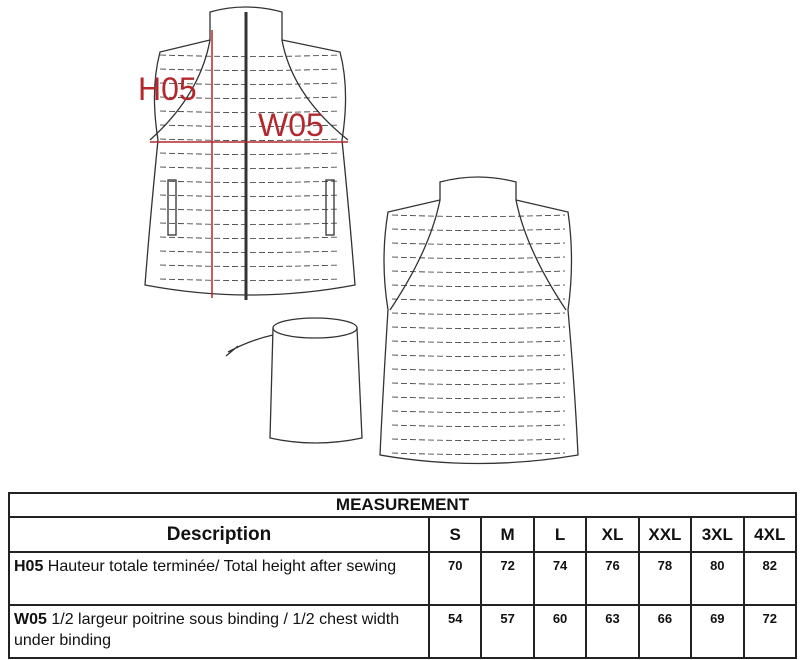  What do you see at coordinates (612, 578) in the screenshot?
I see `measurement-value: 76` at bounding box center [612, 578].